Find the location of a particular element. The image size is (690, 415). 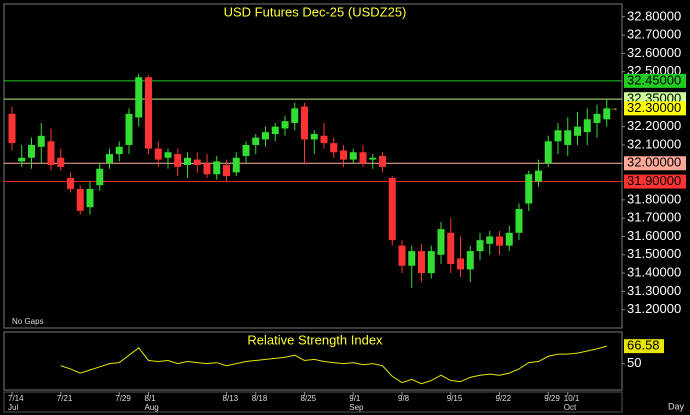

y-tick-label: 31.50000 is located at coordinates (654, 253).